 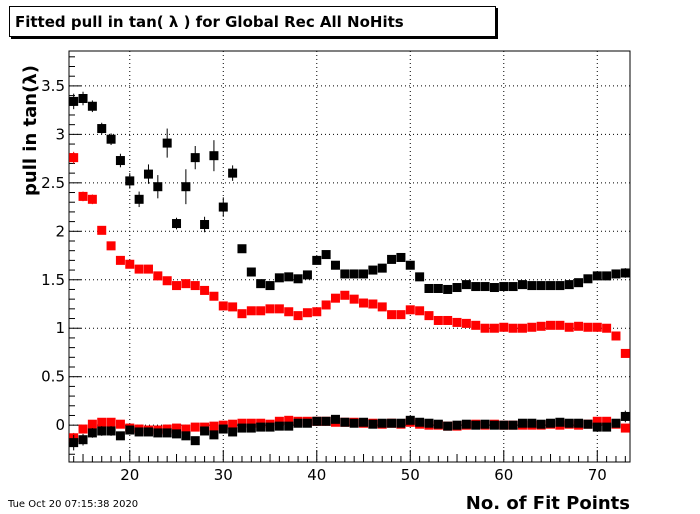 I want to click on y-tick-label: 2, so click(x=60, y=231).